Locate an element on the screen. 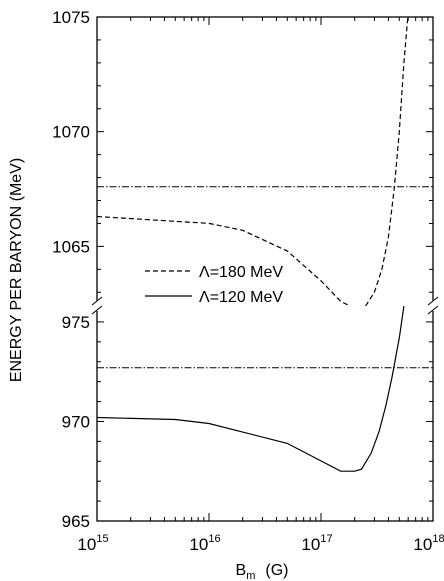 The image size is (444, 581). x-axis-label-main: B is located at coordinates (241, 570).